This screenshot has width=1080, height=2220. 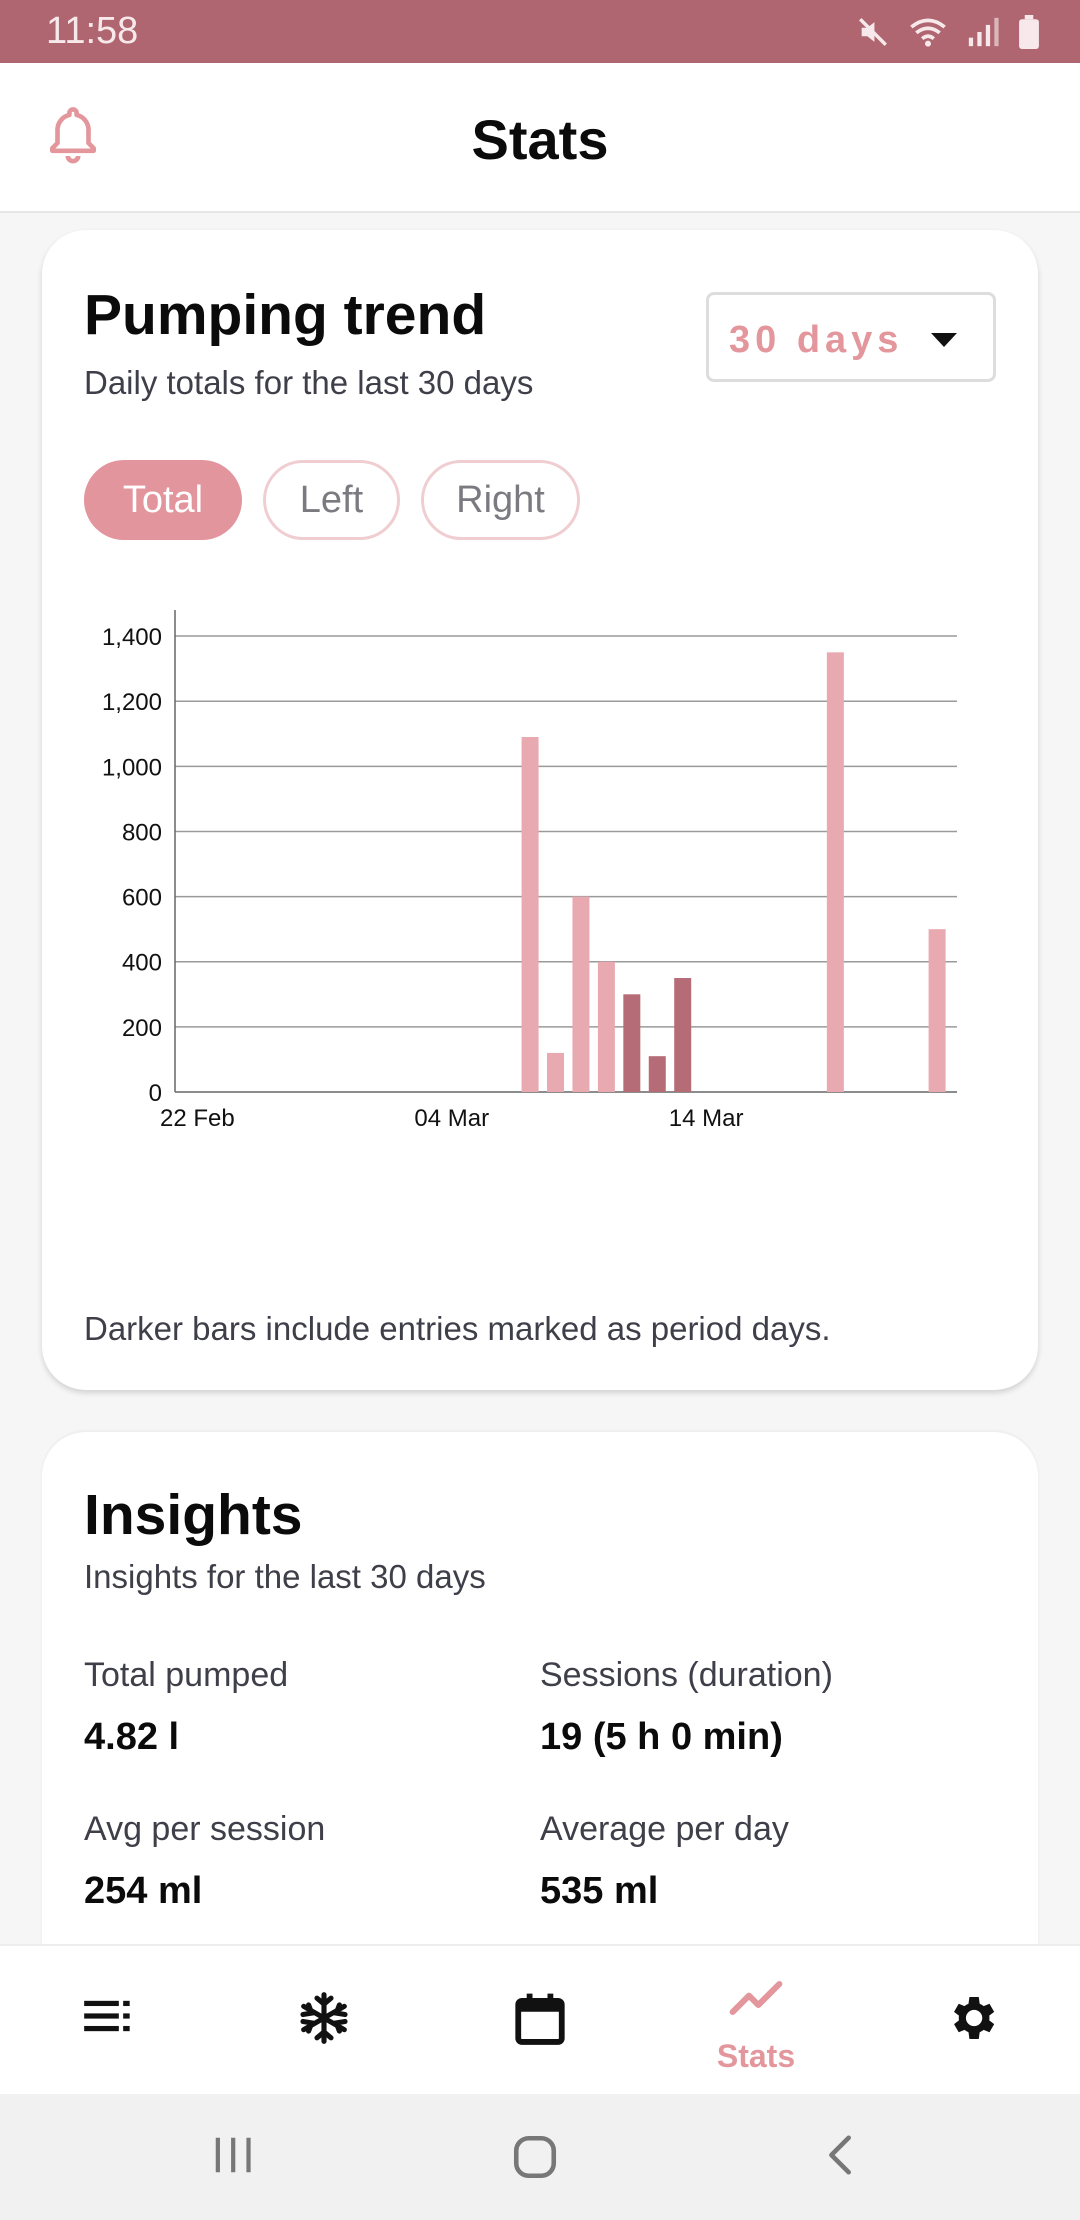 What do you see at coordinates (756, 2021) in the screenshot?
I see `nav-item-stats: Stats` at bounding box center [756, 2021].